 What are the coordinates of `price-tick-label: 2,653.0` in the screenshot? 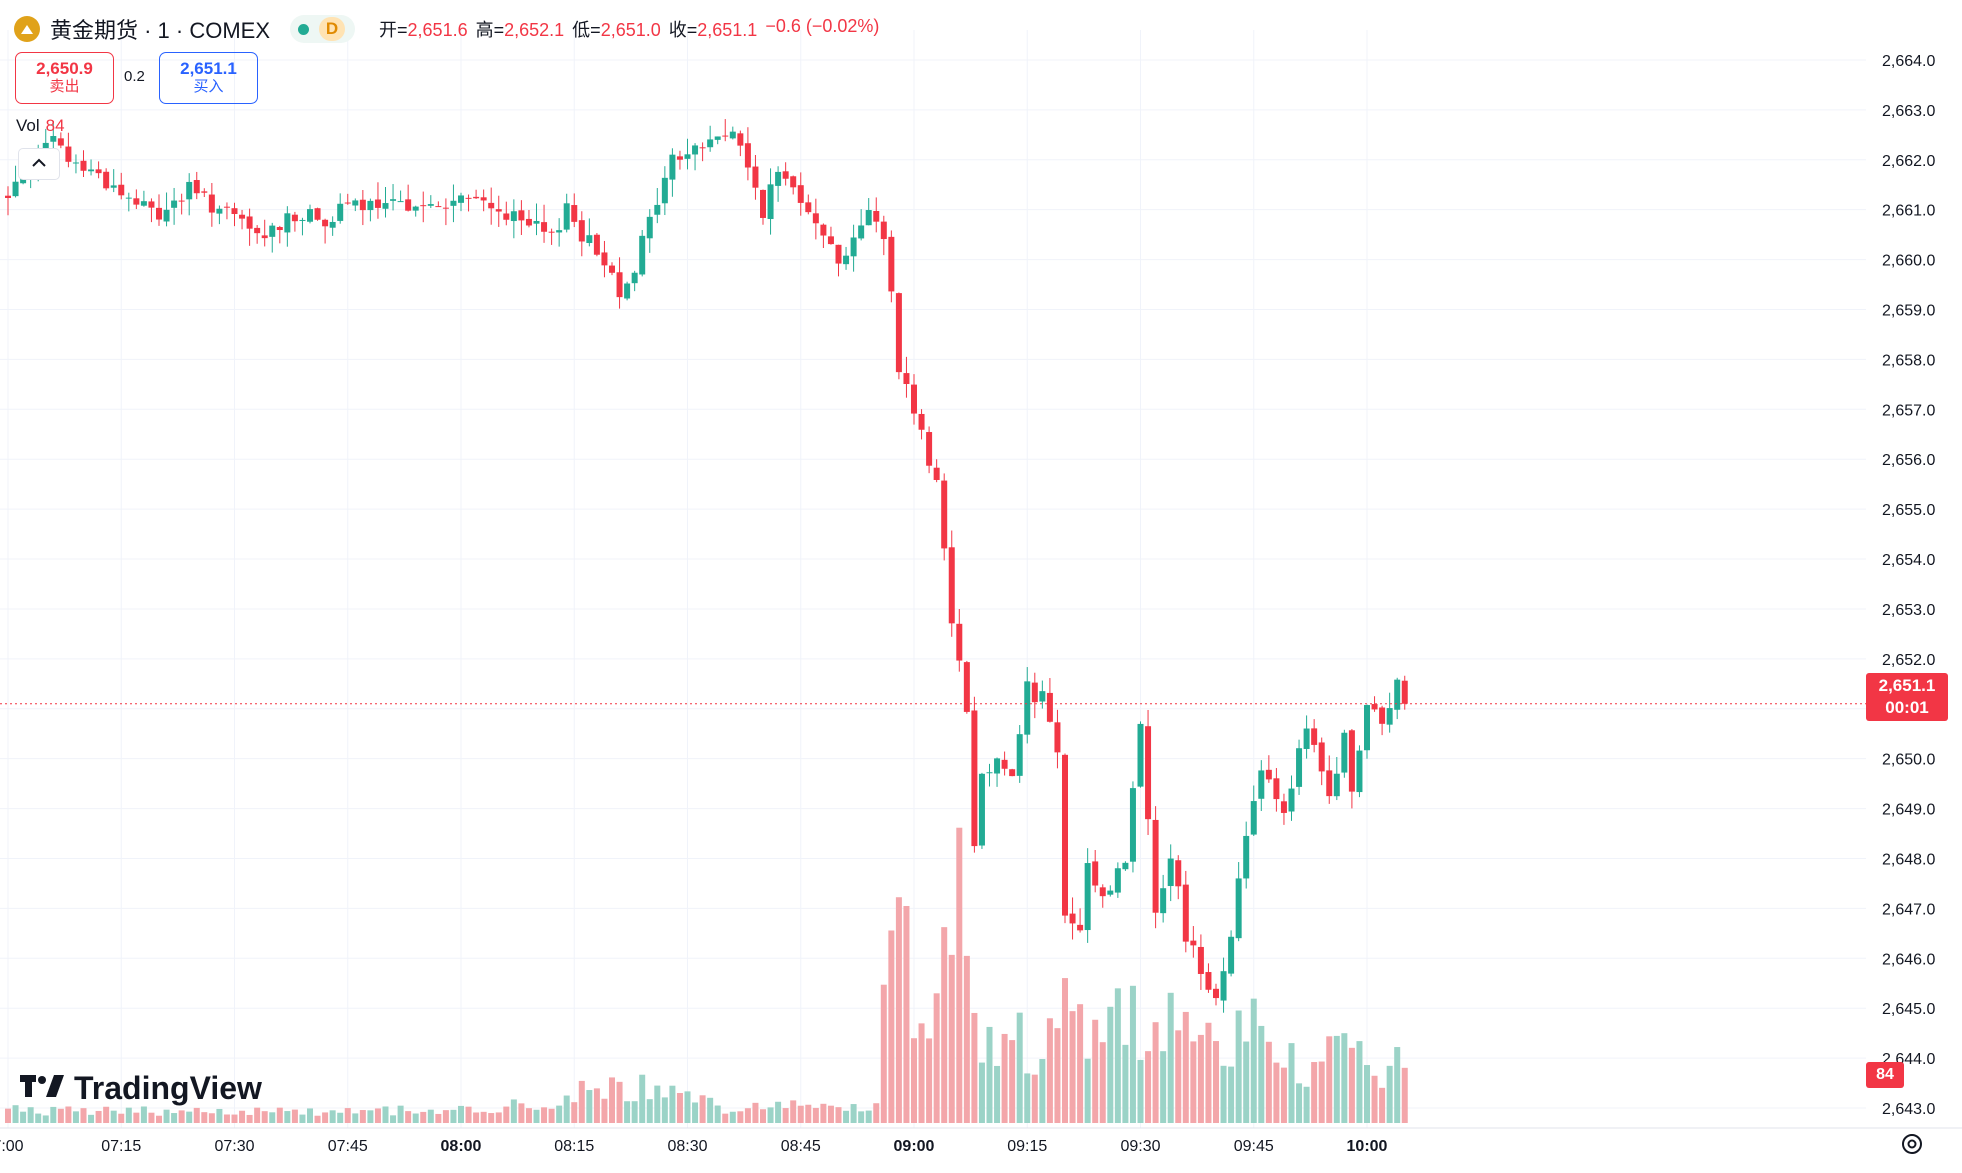 It's located at (1908, 610).